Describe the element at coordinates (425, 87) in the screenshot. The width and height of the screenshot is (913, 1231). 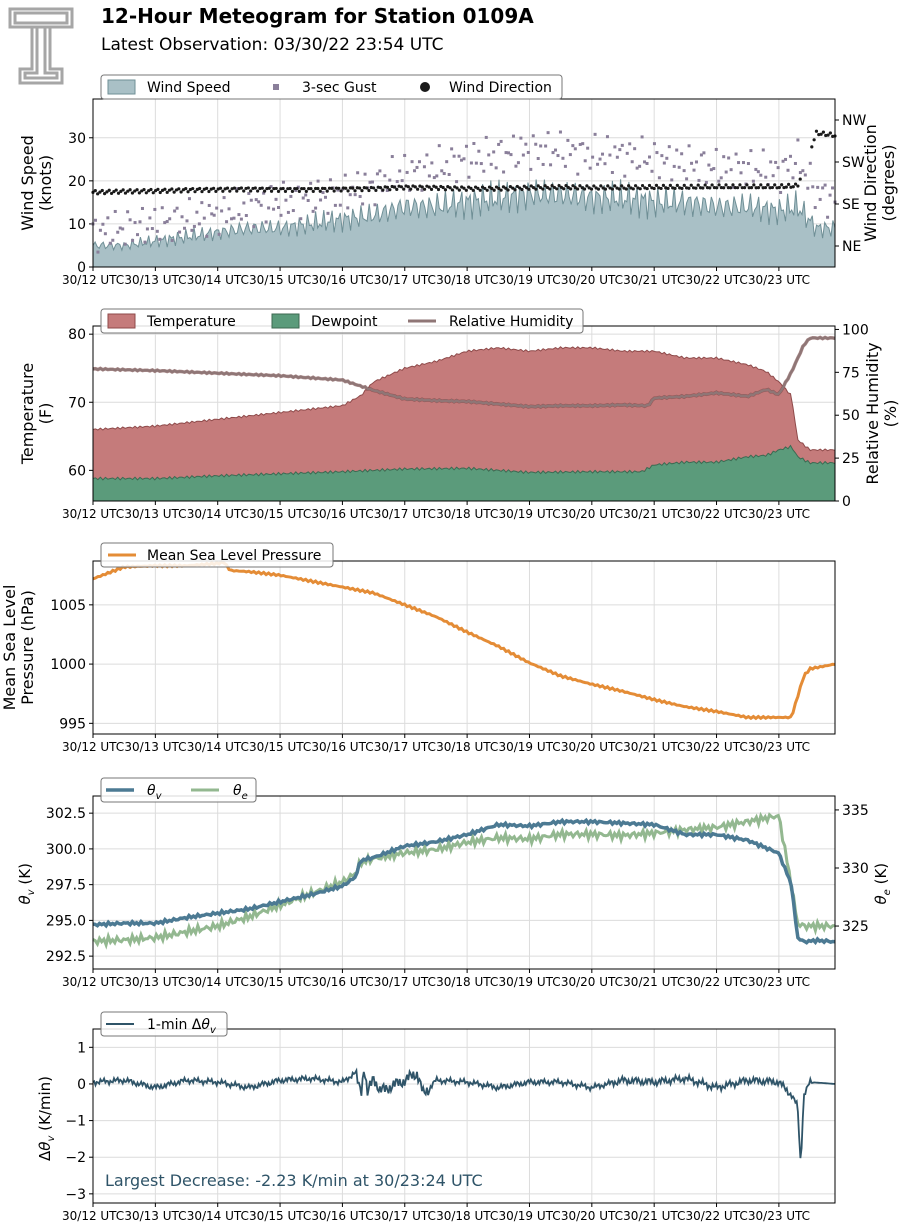
I see `legend-direction-swatch` at that location.